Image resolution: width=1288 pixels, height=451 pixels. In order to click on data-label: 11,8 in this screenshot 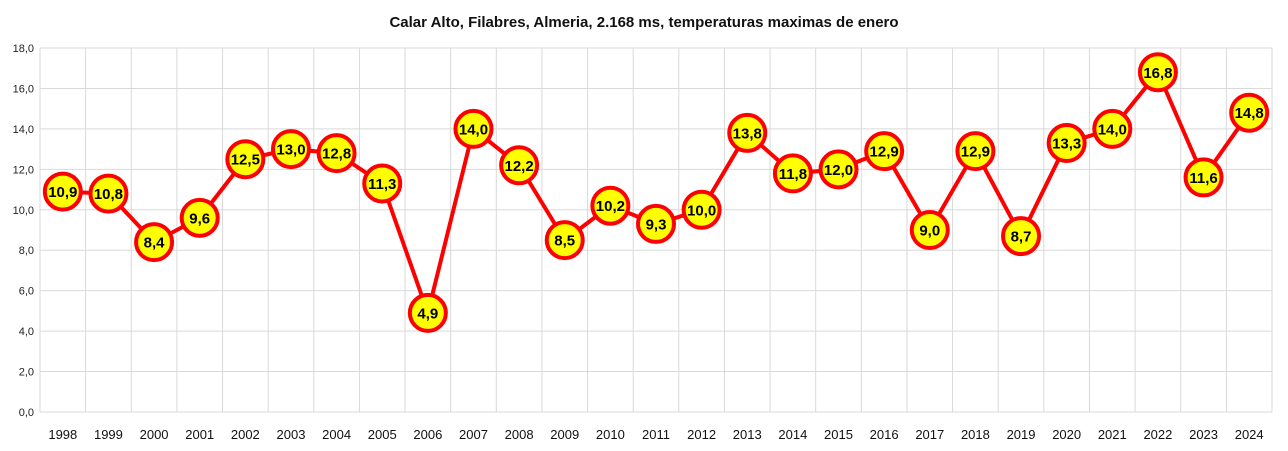, I will do `click(793, 174)`.